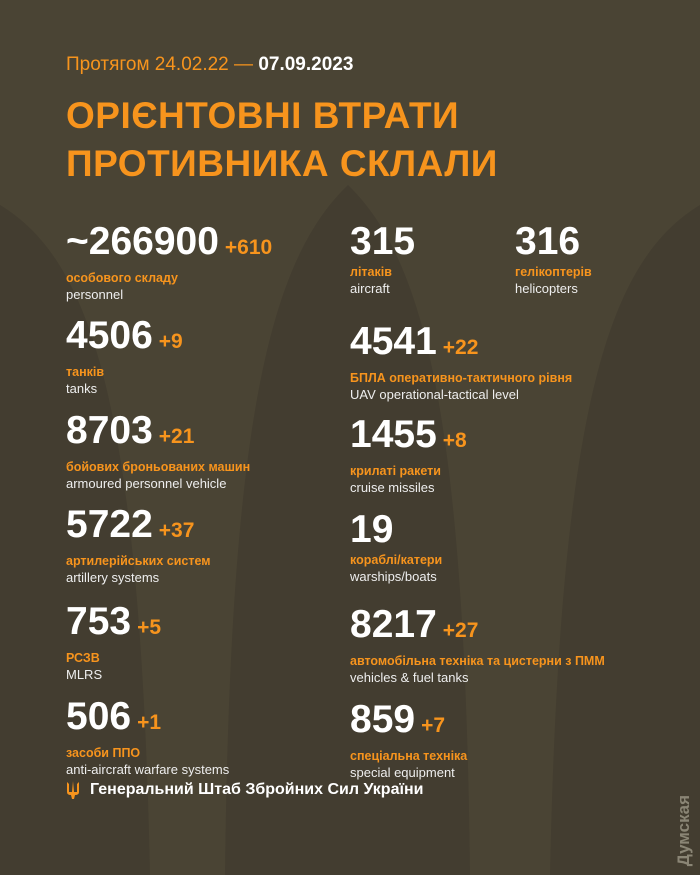 This screenshot has width=700, height=875. I want to click on stat-label-ua: РСЗВ, so click(83, 658).